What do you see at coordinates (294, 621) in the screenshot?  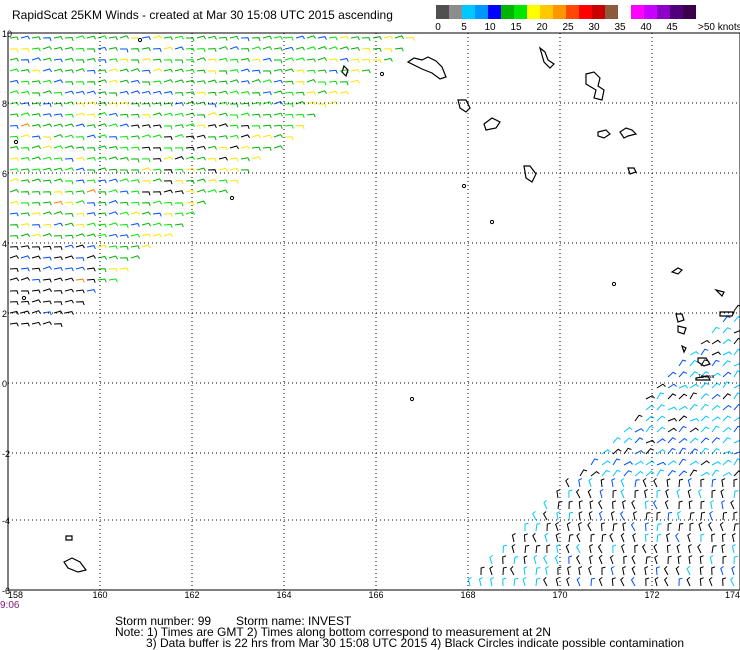 I see `storm-name-label: Storm name: INVEST` at bounding box center [294, 621].